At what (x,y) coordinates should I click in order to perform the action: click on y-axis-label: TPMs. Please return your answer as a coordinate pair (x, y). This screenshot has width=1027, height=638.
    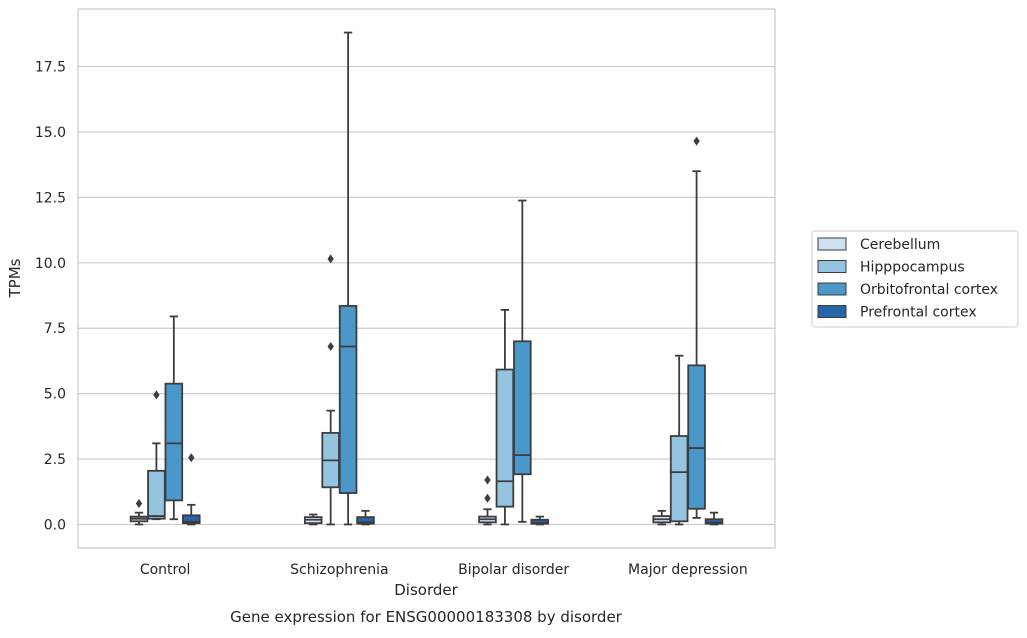
    Looking at the image, I should click on (15, 278).